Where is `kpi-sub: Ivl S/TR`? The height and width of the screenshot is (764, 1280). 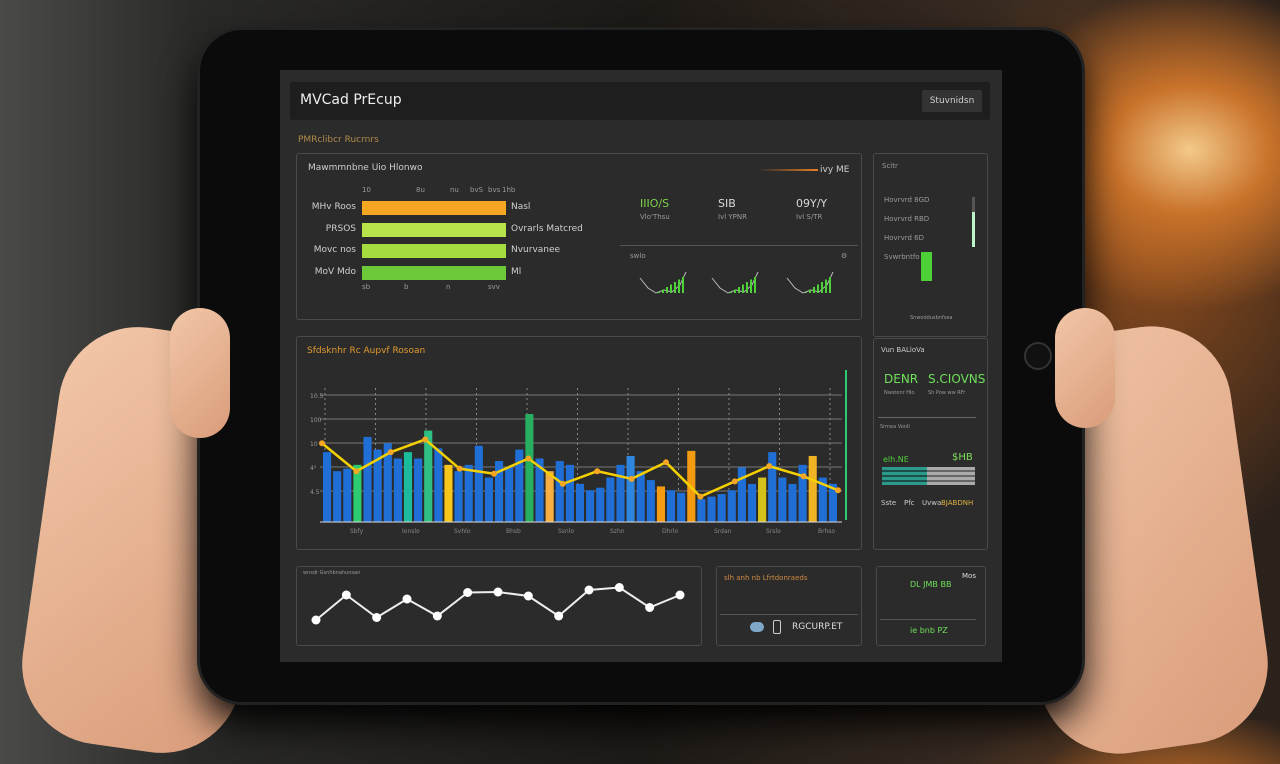
kpi-sub: Ivl S/TR is located at coordinates (809, 217).